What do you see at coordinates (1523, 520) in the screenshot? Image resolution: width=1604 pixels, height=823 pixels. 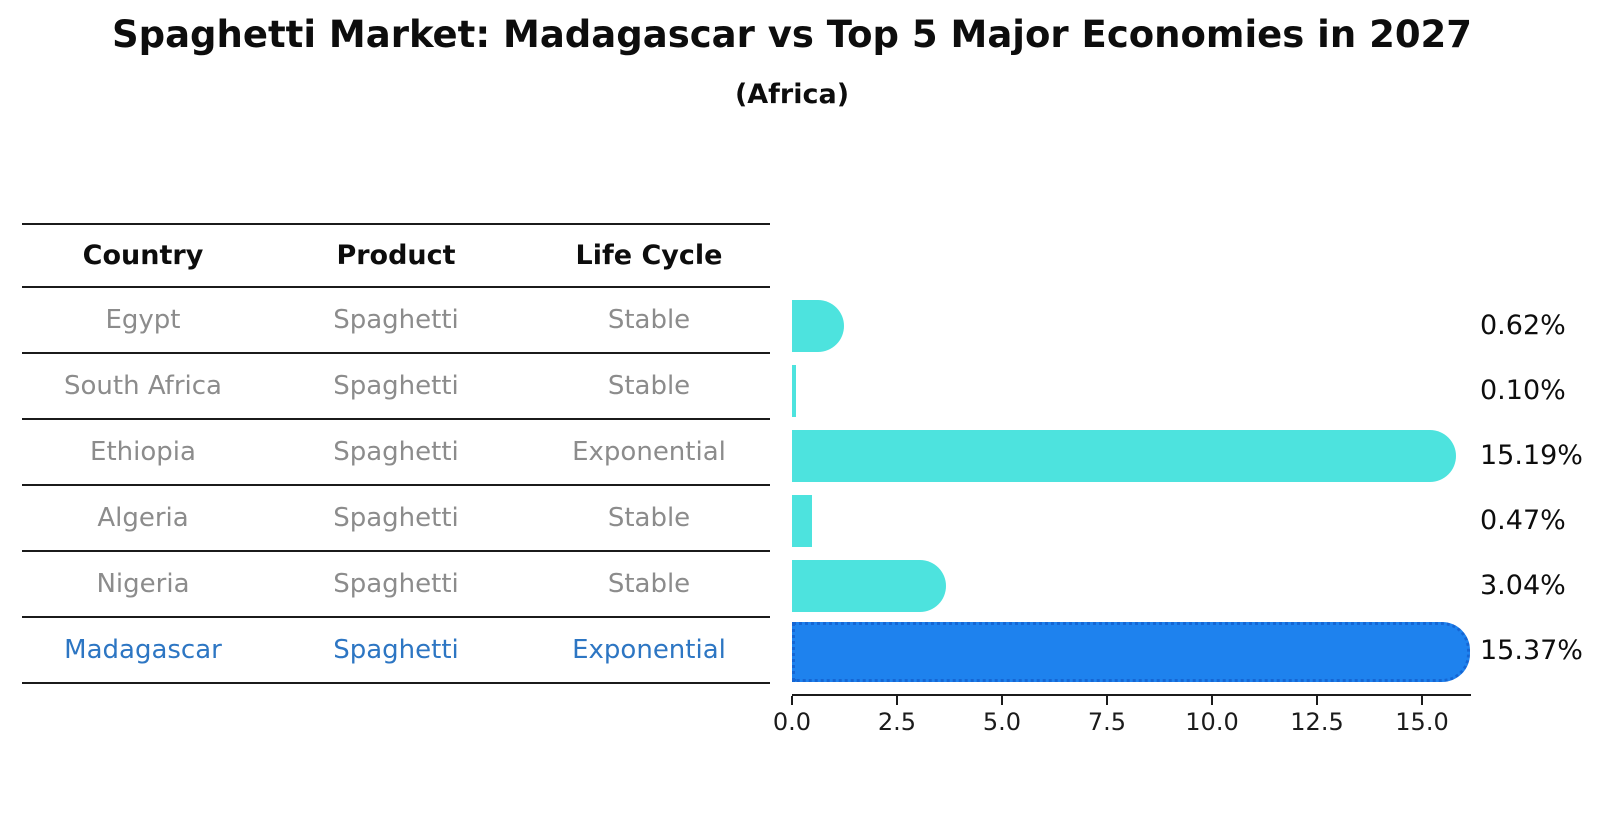 I see `value-label-algeria: 0.47%` at bounding box center [1523, 520].